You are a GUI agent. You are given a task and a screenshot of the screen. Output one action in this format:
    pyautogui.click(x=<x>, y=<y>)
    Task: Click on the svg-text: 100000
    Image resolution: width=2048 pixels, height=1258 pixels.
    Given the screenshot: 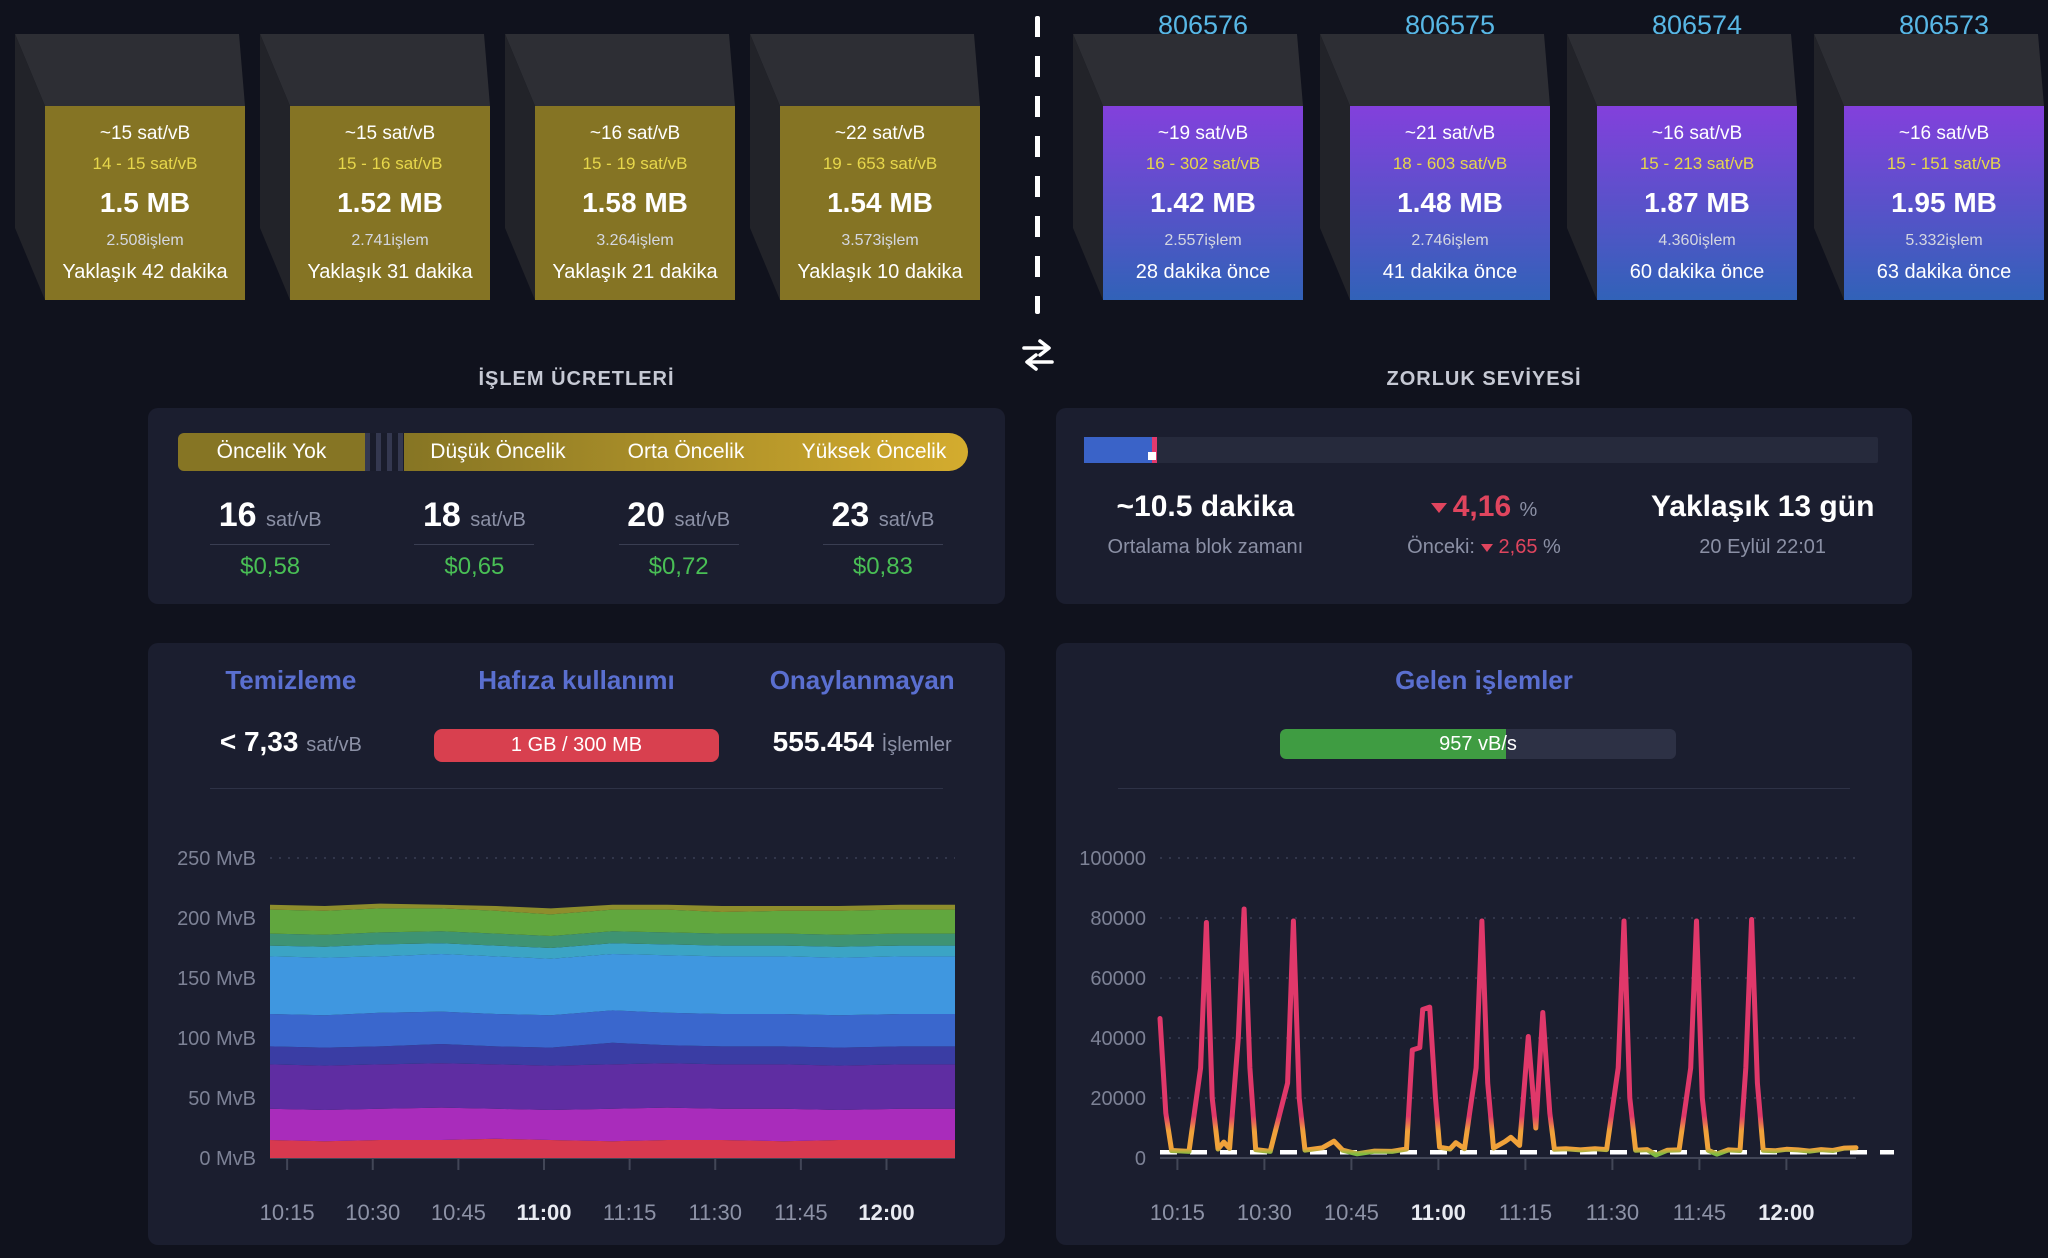 What is the action you would take?
    pyautogui.click(x=1112, y=859)
    